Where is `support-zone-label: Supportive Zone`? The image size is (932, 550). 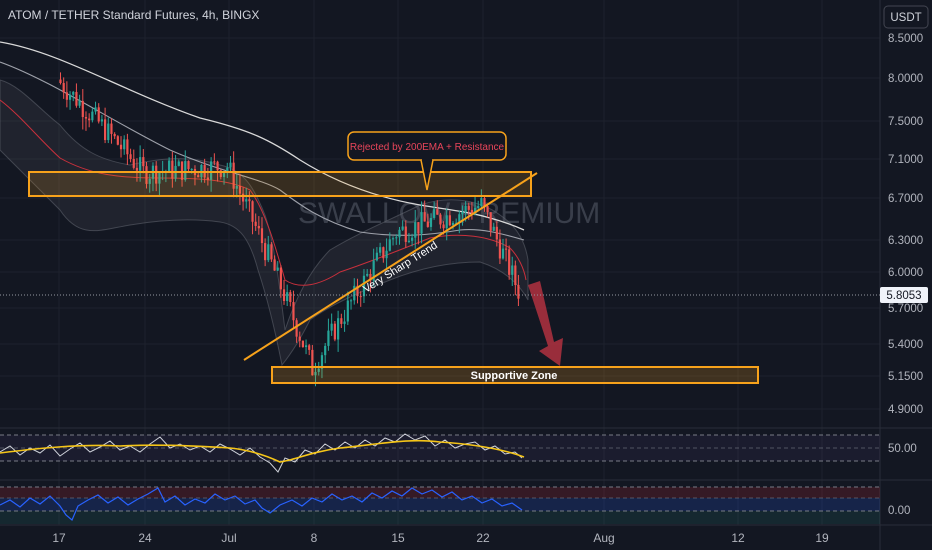 support-zone-label: Supportive Zone is located at coordinates (514, 376).